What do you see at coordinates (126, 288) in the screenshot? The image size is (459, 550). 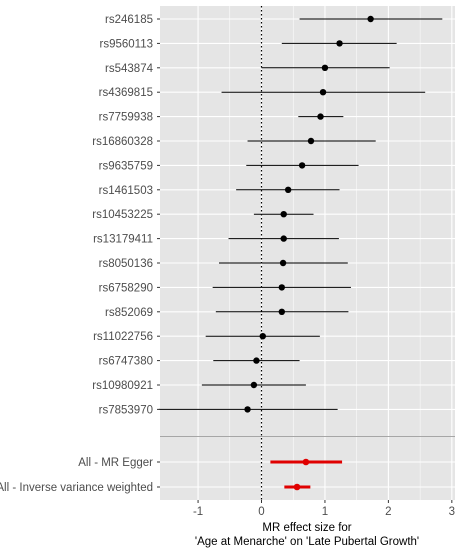 I see `label-rs6758290: rs6758290` at bounding box center [126, 288].